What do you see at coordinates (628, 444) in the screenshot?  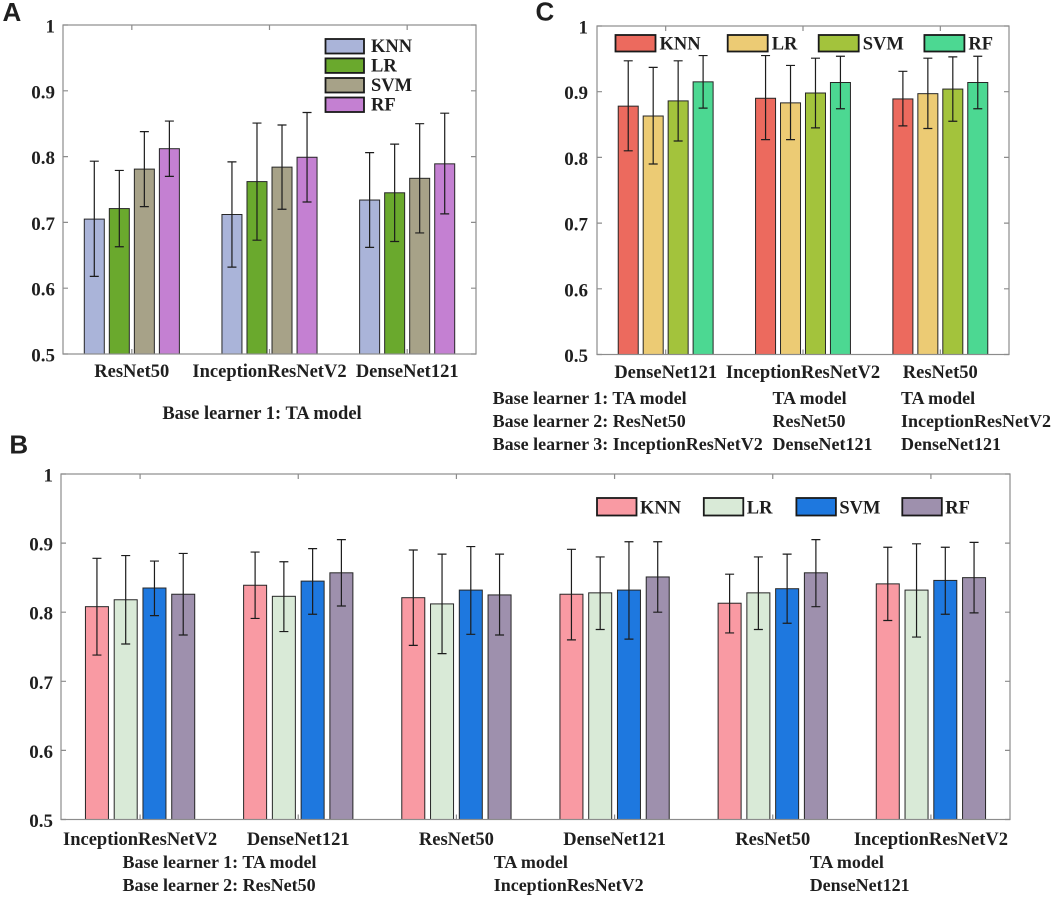 I see `svg-text:Base learner 3: InceptionResNe: Base learner 3: InceptionResNetV2` at bounding box center [628, 444].